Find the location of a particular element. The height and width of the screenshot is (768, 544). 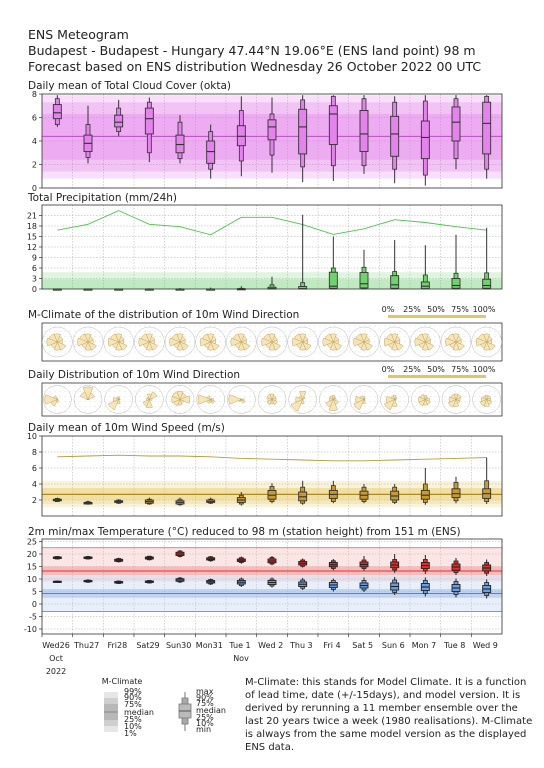

temp-max-box is located at coordinates (211, 559).